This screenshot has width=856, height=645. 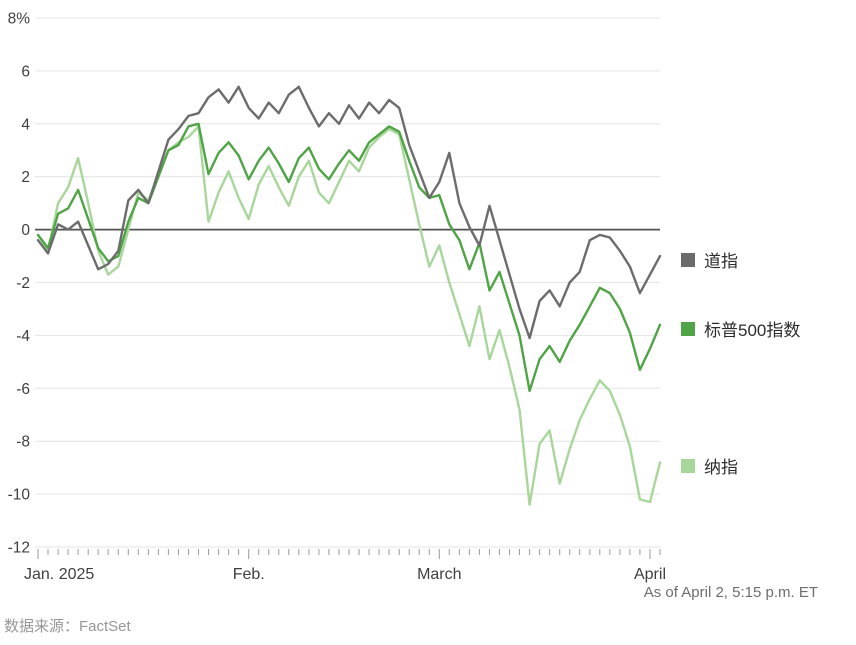 What do you see at coordinates (688, 328) in the screenshot?
I see `legend-swatch-sp500` at bounding box center [688, 328].